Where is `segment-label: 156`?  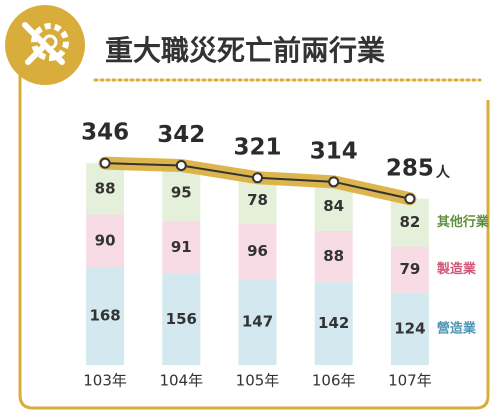 segment-label: 156 is located at coordinates (181, 319).